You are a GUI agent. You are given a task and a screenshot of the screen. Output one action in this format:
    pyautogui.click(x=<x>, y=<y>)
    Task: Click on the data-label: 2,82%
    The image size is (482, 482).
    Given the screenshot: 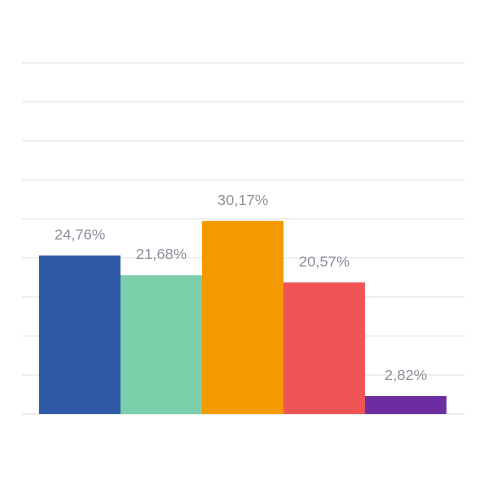 What is the action you would take?
    pyautogui.click(x=406, y=375)
    